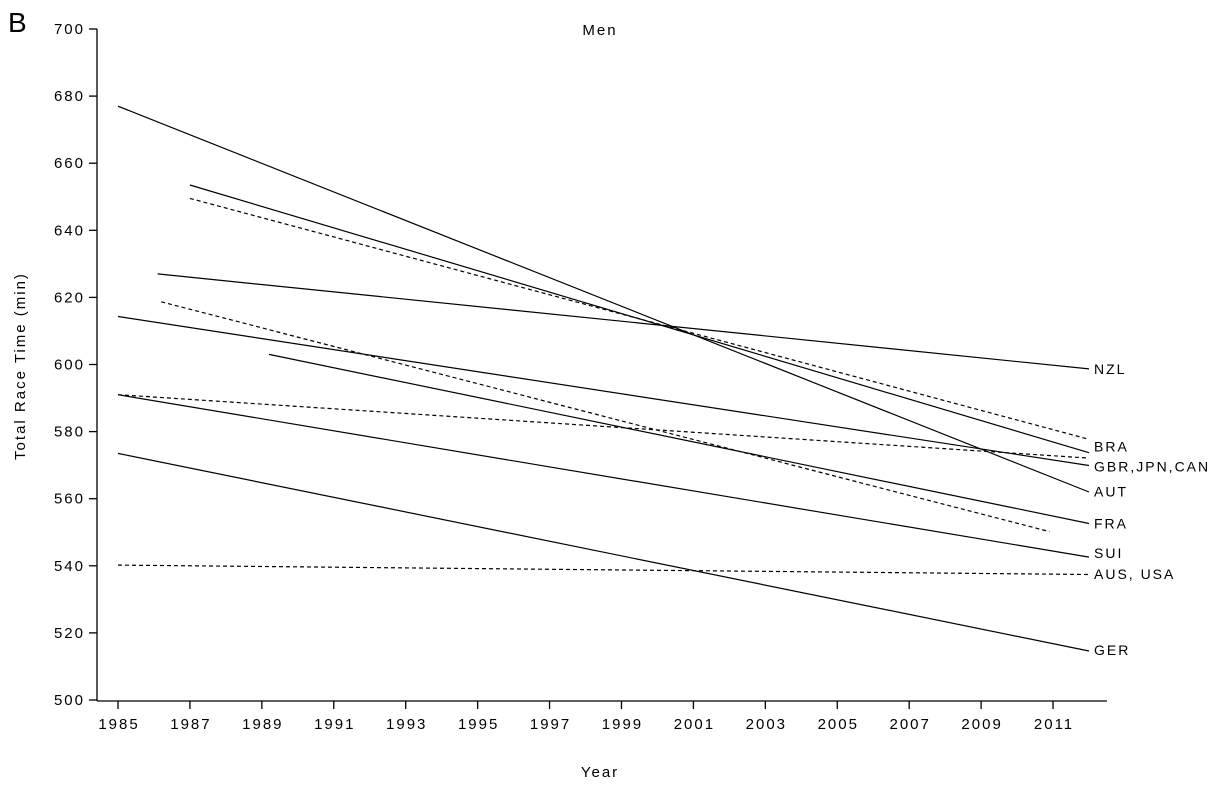  I want to click on x-tick-label: 2003, so click(766, 724).